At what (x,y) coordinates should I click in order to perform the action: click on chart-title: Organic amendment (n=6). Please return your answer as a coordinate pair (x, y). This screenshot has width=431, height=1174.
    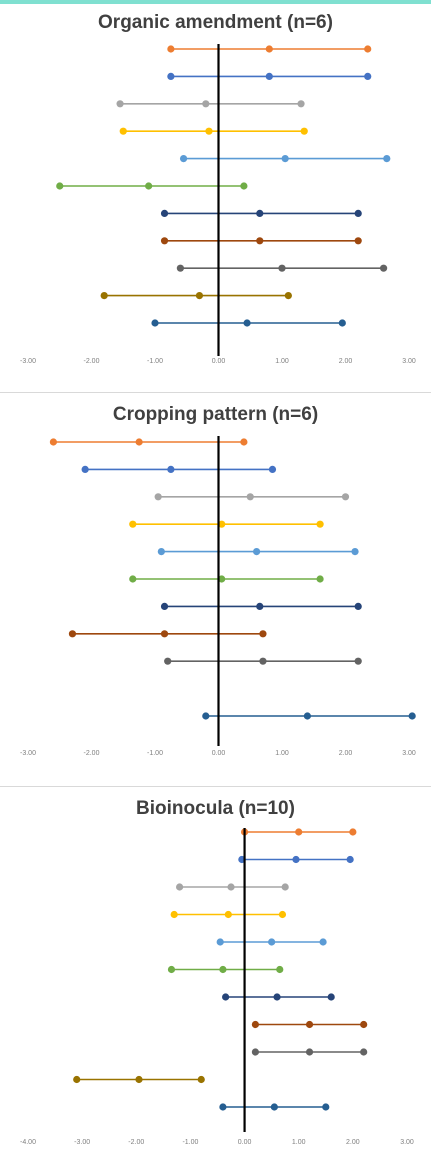
    Looking at the image, I should click on (215, 22).